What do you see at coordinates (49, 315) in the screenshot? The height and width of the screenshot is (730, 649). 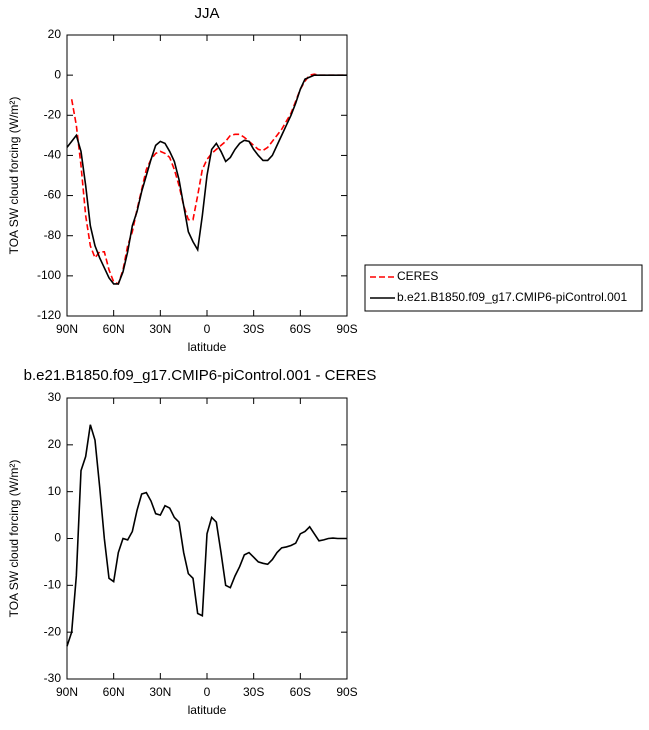 I see `y-tick-label: -120` at bounding box center [49, 315].